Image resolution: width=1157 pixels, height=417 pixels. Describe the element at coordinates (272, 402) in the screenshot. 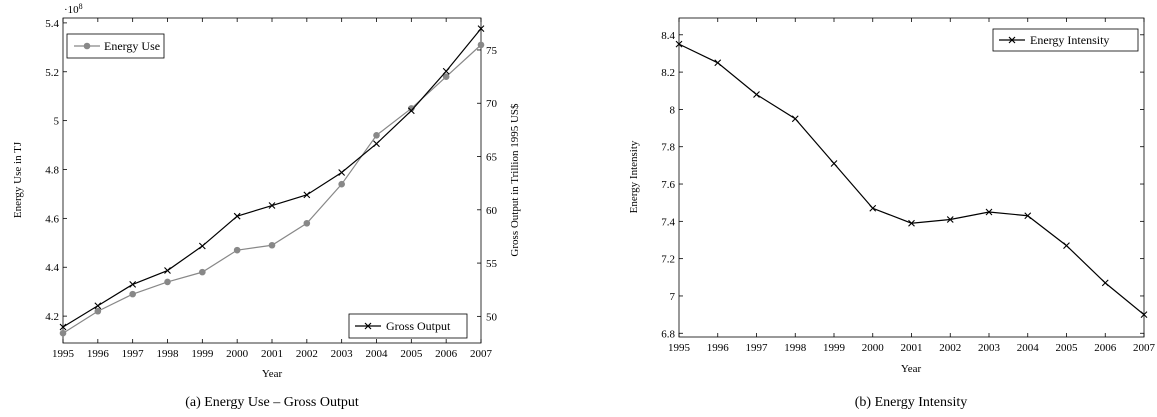

I see `chart-a-caption: (a) Energy Use – Gross Output` at that location.